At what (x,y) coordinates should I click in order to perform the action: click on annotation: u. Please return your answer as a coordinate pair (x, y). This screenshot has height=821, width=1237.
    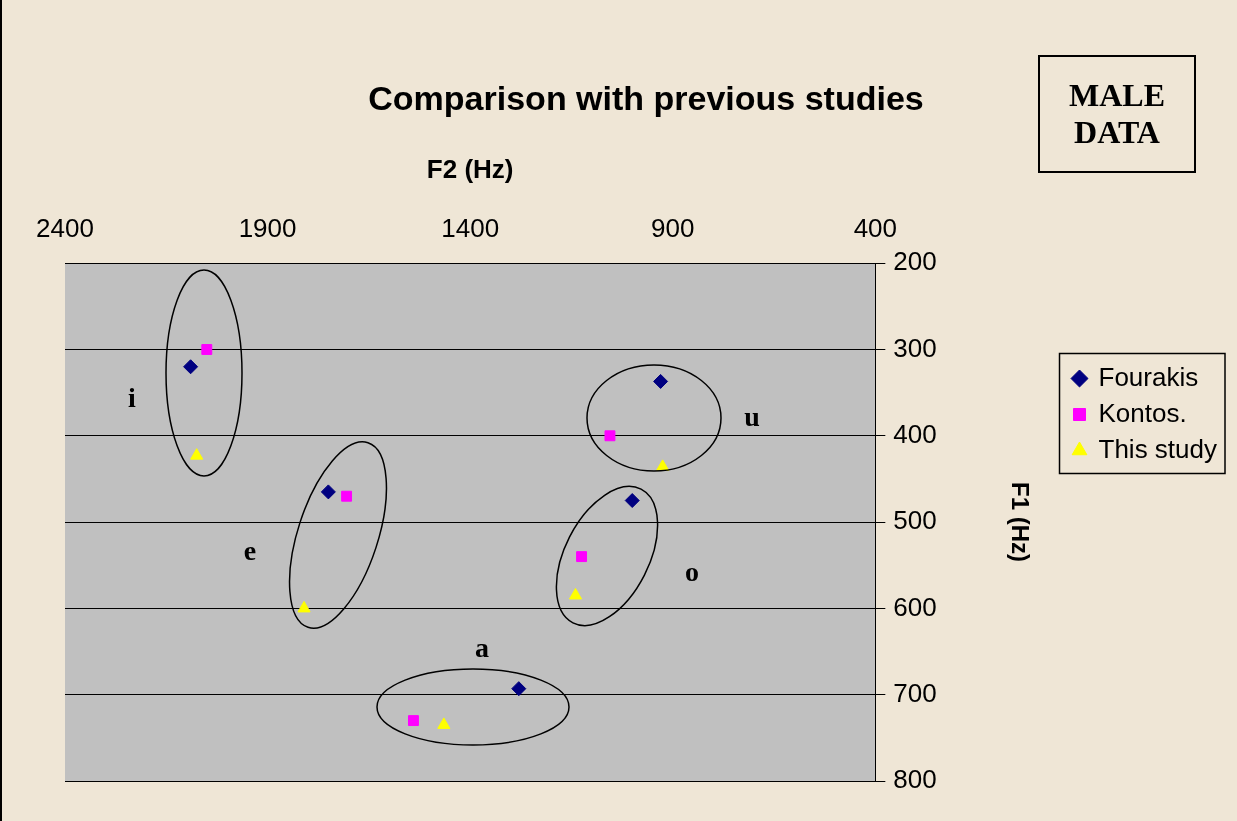
    Looking at the image, I should click on (752, 417).